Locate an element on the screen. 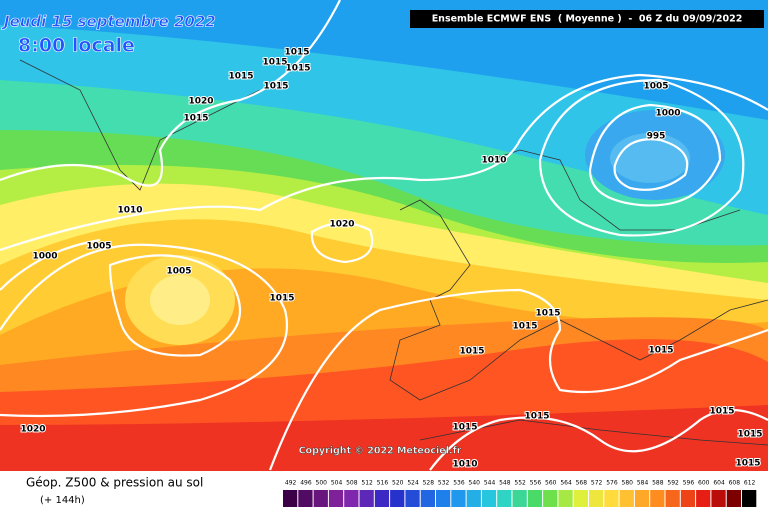  scale-label: 600 is located at coordinates (704, 483).